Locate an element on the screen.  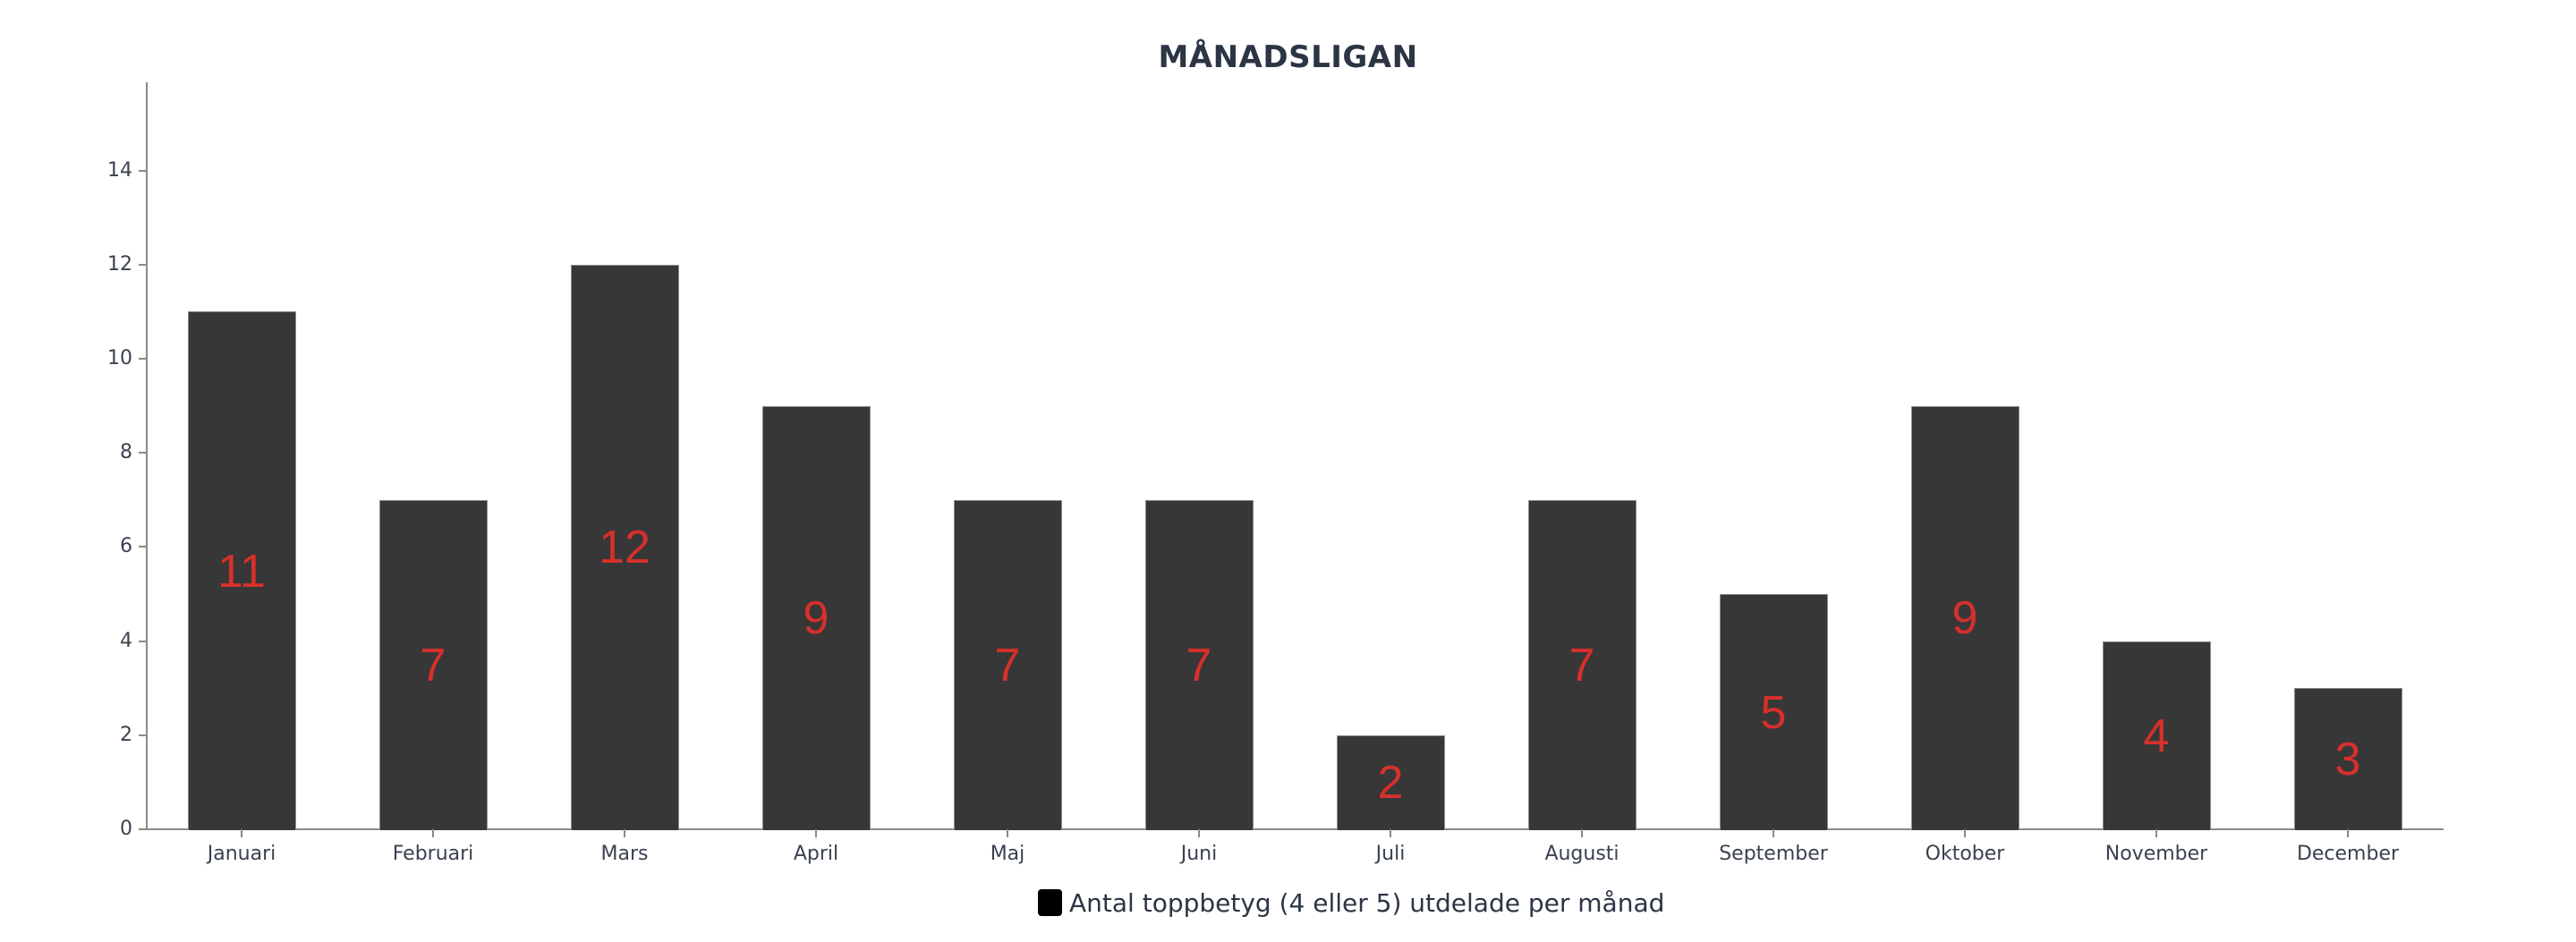
y-tick-label: 8 is located at coordinates (126, 452).